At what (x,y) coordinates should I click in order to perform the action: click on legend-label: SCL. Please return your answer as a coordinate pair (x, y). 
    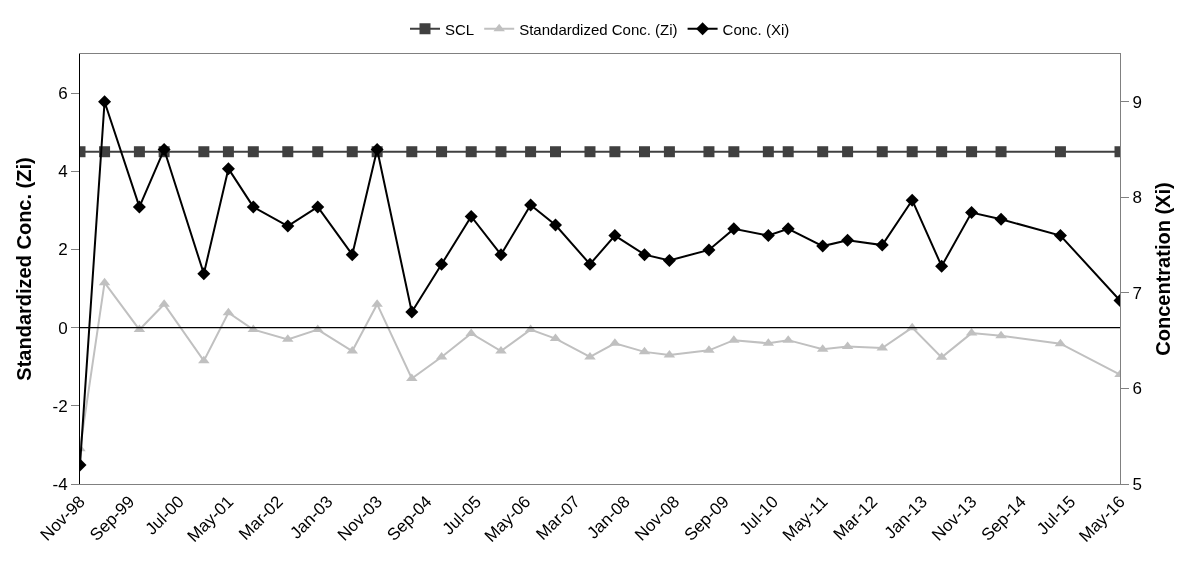
    Looking at the image, I should click on (460, 29).